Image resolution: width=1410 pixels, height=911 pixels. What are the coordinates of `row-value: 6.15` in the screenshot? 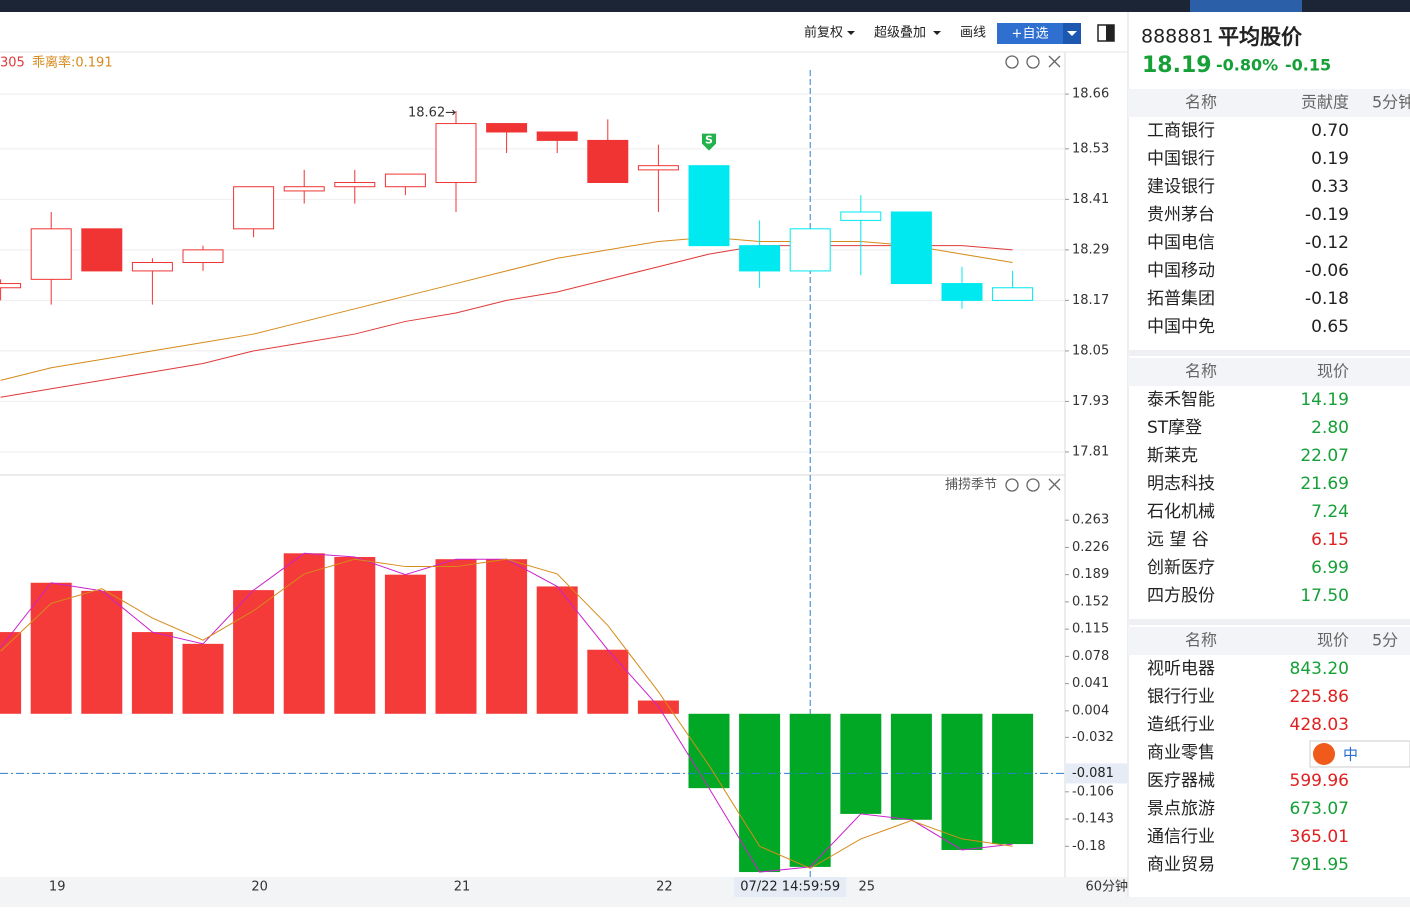 It's located at (1330, 540).